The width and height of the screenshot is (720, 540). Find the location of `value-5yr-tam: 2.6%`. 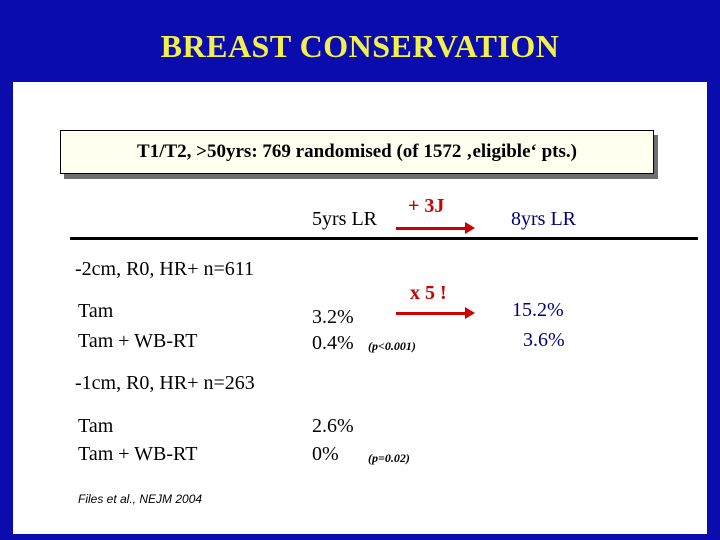

value-5yr-tam: 2.6% is located at coordinates (333, 426).